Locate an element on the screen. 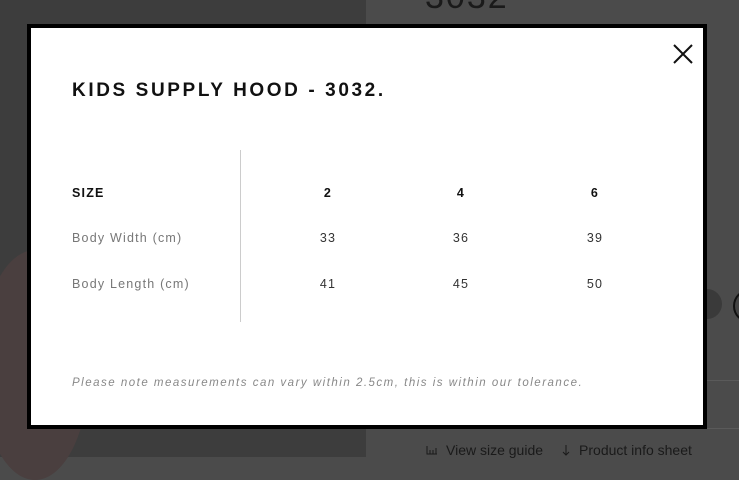  modal-title: KIDS SUPPLY HOOD - 3032. is located at coordinates (229, 90).